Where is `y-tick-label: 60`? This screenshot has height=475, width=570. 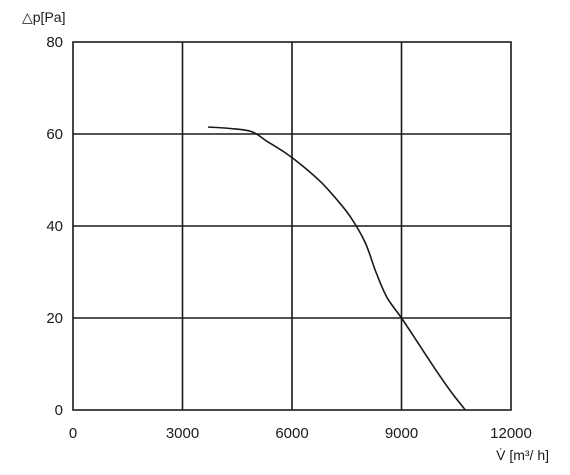
y-tick-label: 60 is located at coordinates (54, 134).